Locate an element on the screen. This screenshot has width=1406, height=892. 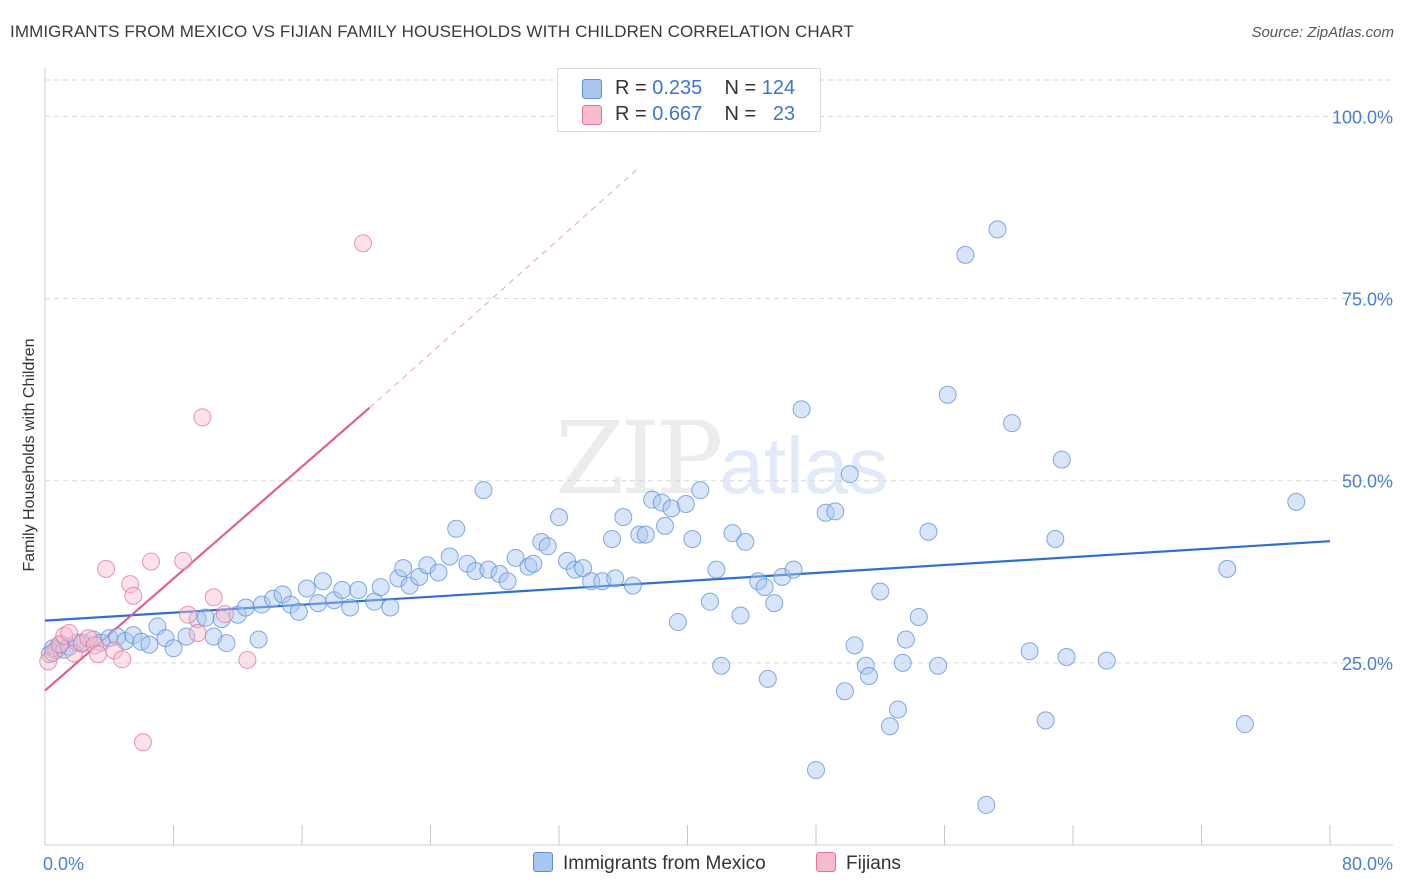
y-tick-label: 100.0% is located at coordinates (1362, 117).